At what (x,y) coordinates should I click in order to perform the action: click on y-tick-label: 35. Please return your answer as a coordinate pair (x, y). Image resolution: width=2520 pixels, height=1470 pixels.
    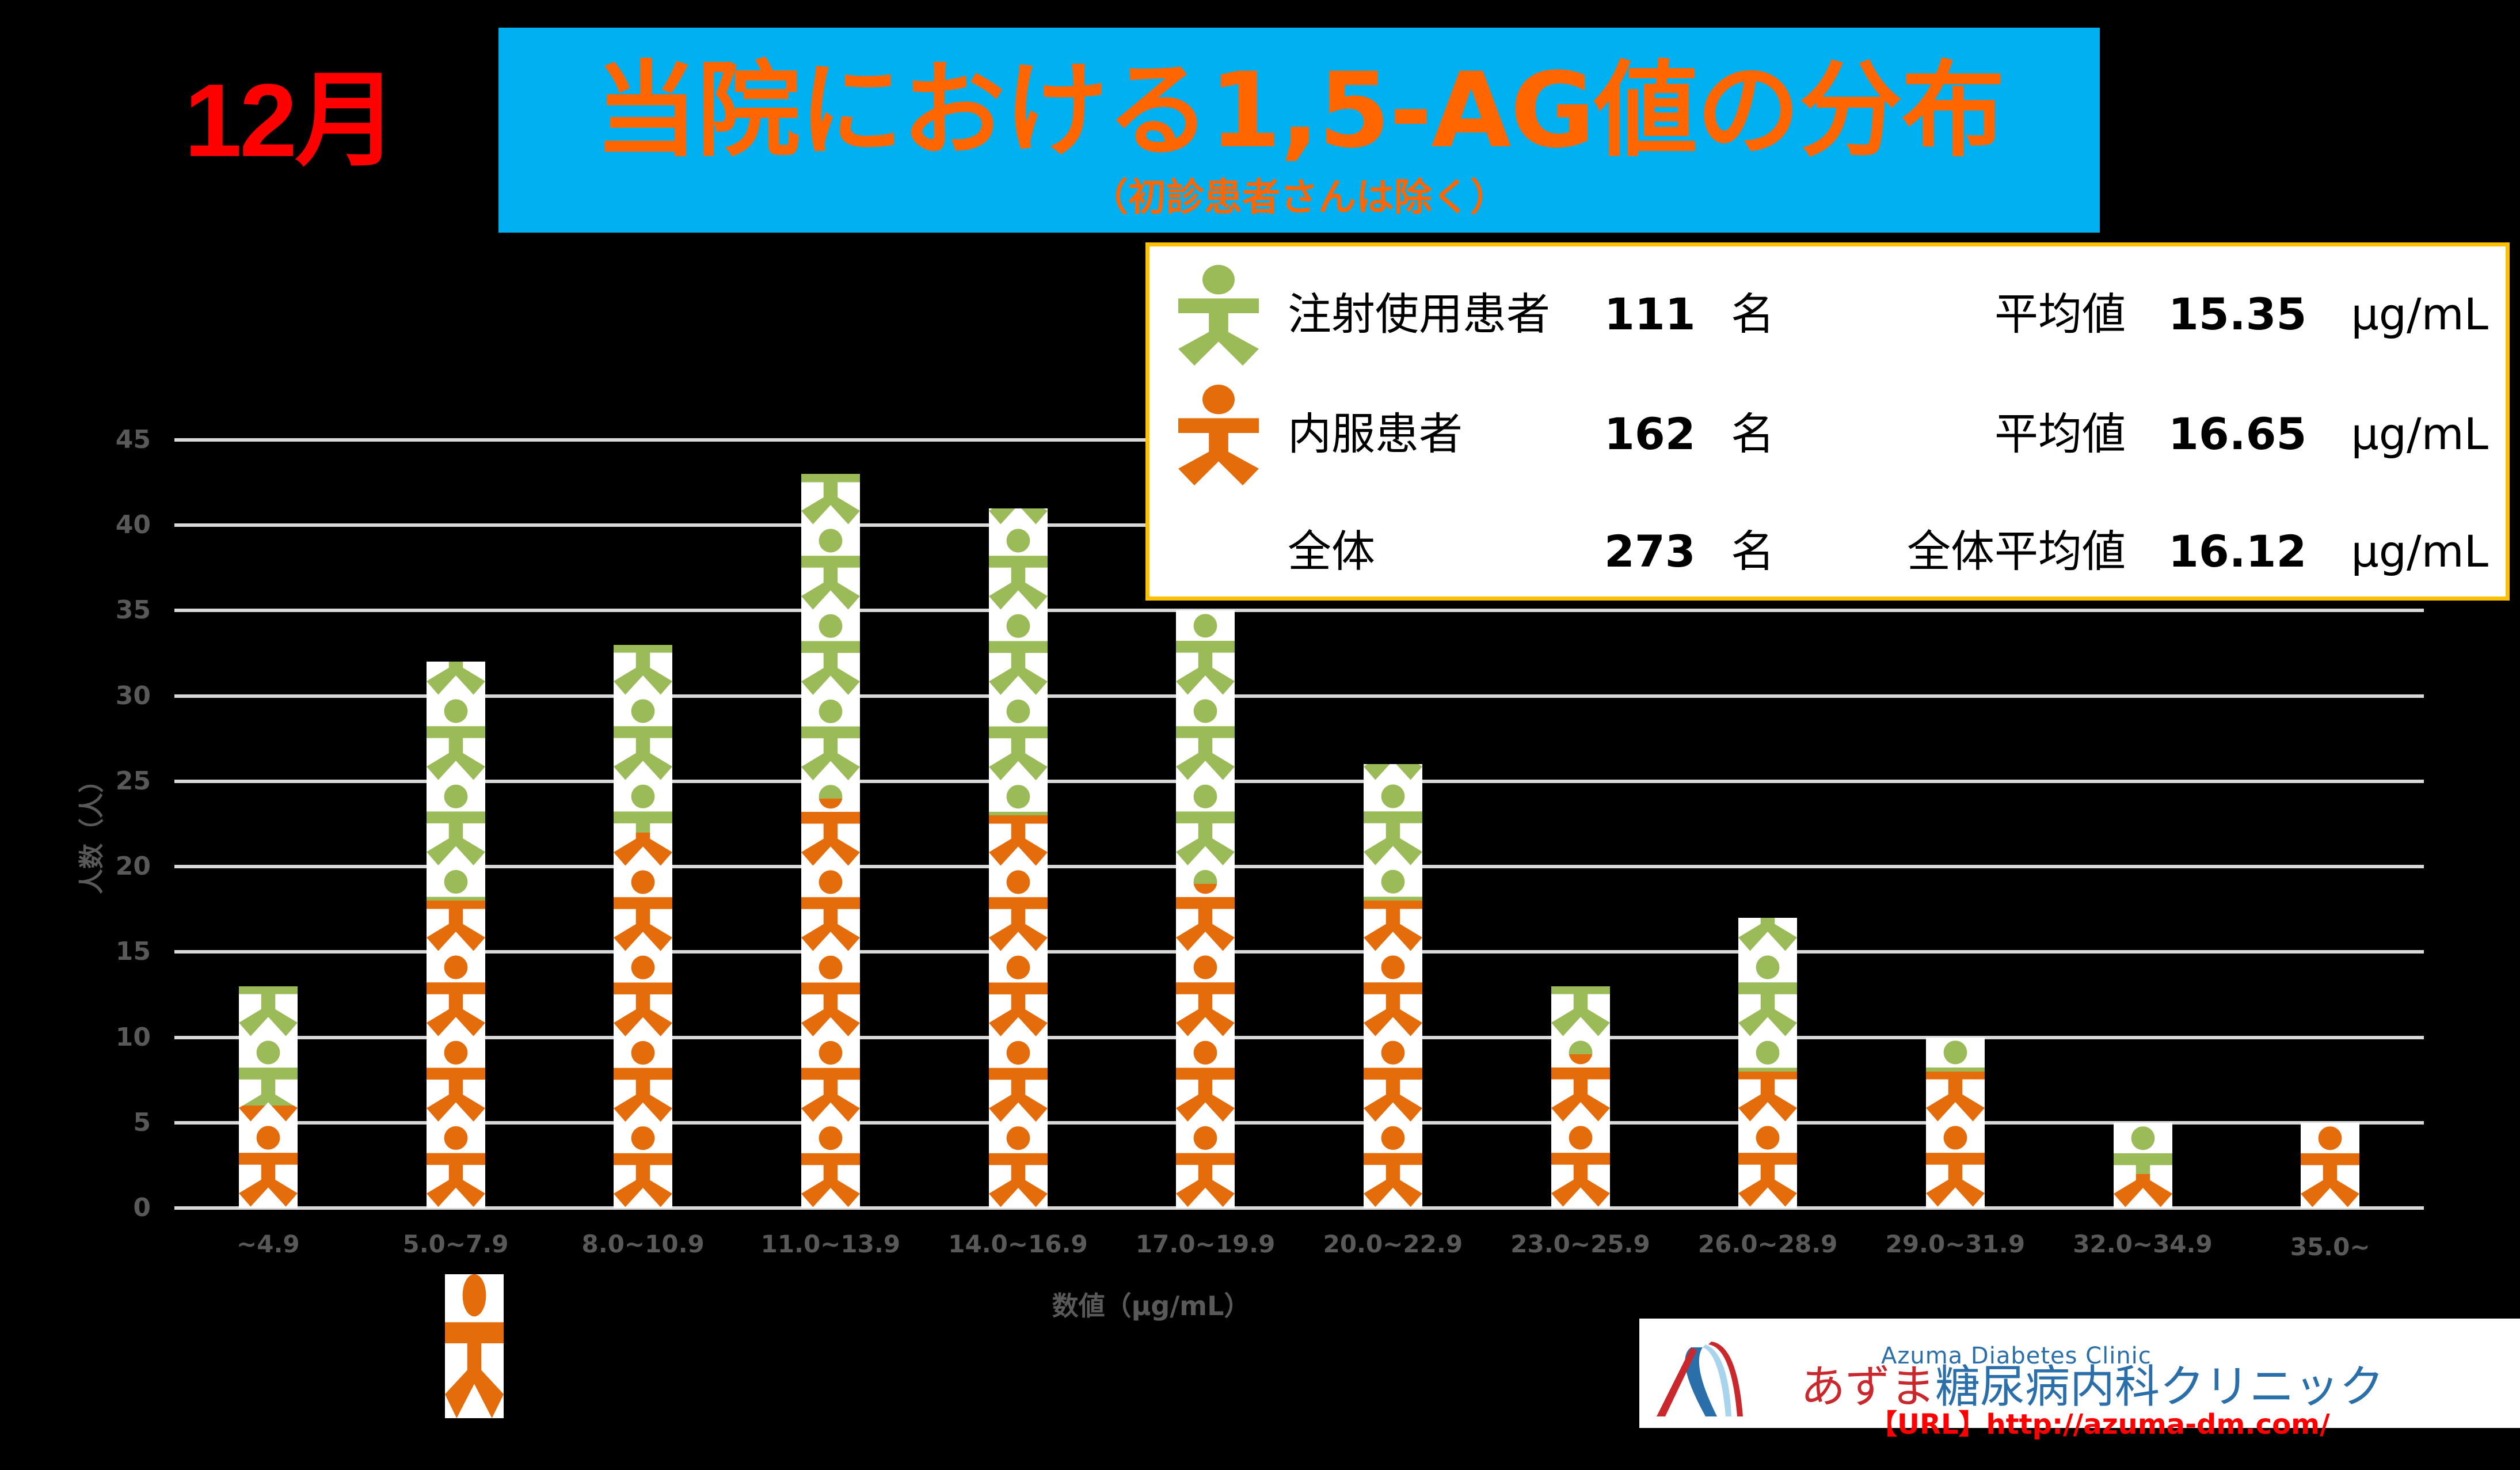
    Looking at the image, I should click on (133, 610).